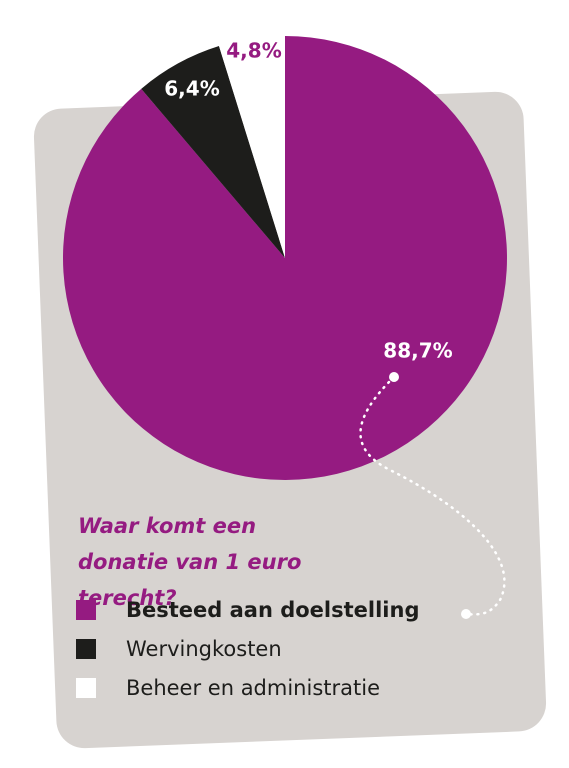 The image size is (569, 768). Describe the element at coordinates (432, 495) in the screenshot. I see `leader-line` at that location.